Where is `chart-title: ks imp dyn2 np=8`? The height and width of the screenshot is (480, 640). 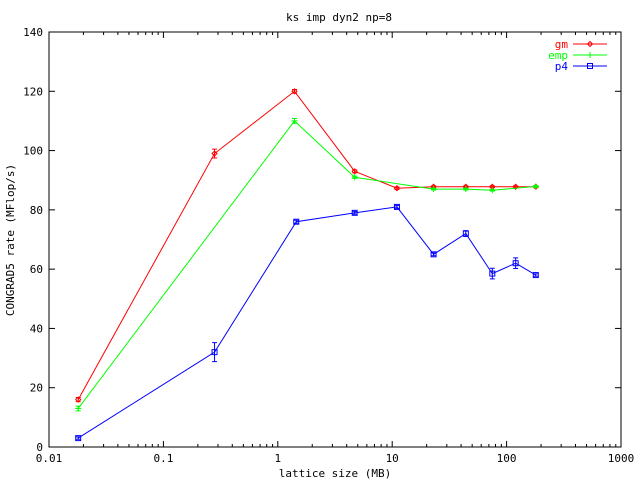 chart-title: ks imp dyn2 np=8 is located at coordinates (339, 17).